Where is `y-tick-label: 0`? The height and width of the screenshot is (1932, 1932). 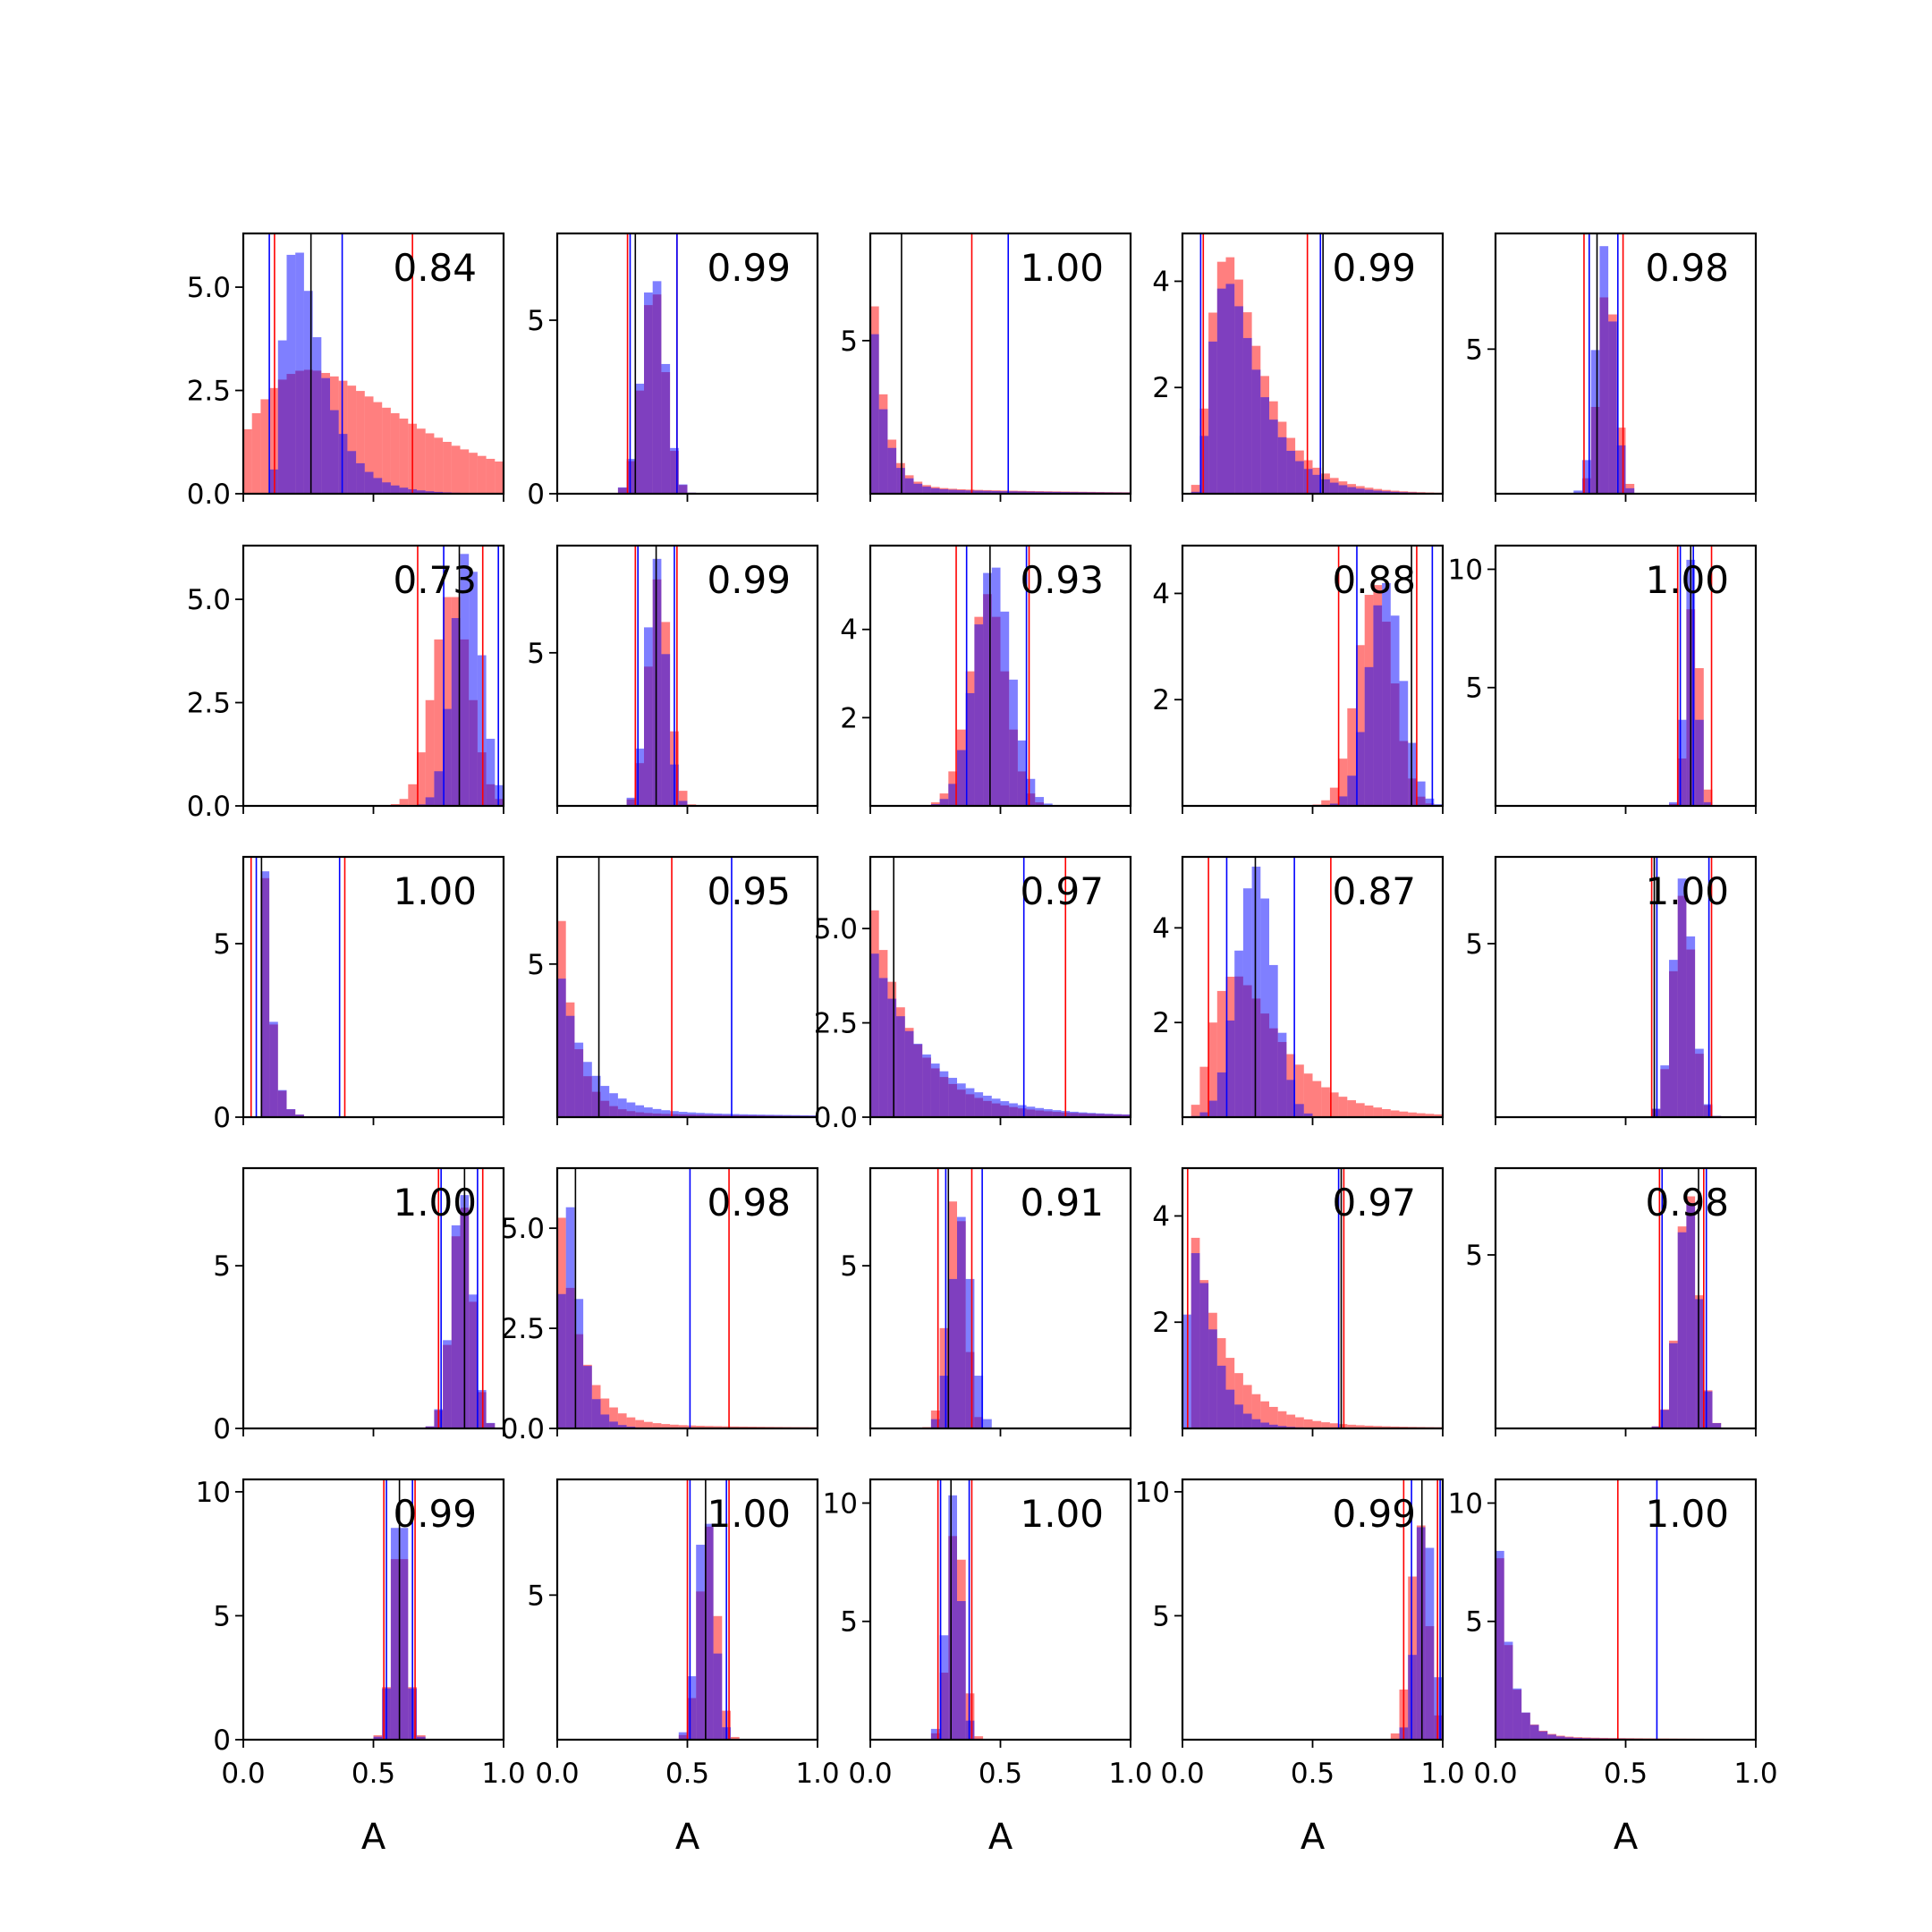
y-tick-label: 0 is located at coordinates (222, 1740).